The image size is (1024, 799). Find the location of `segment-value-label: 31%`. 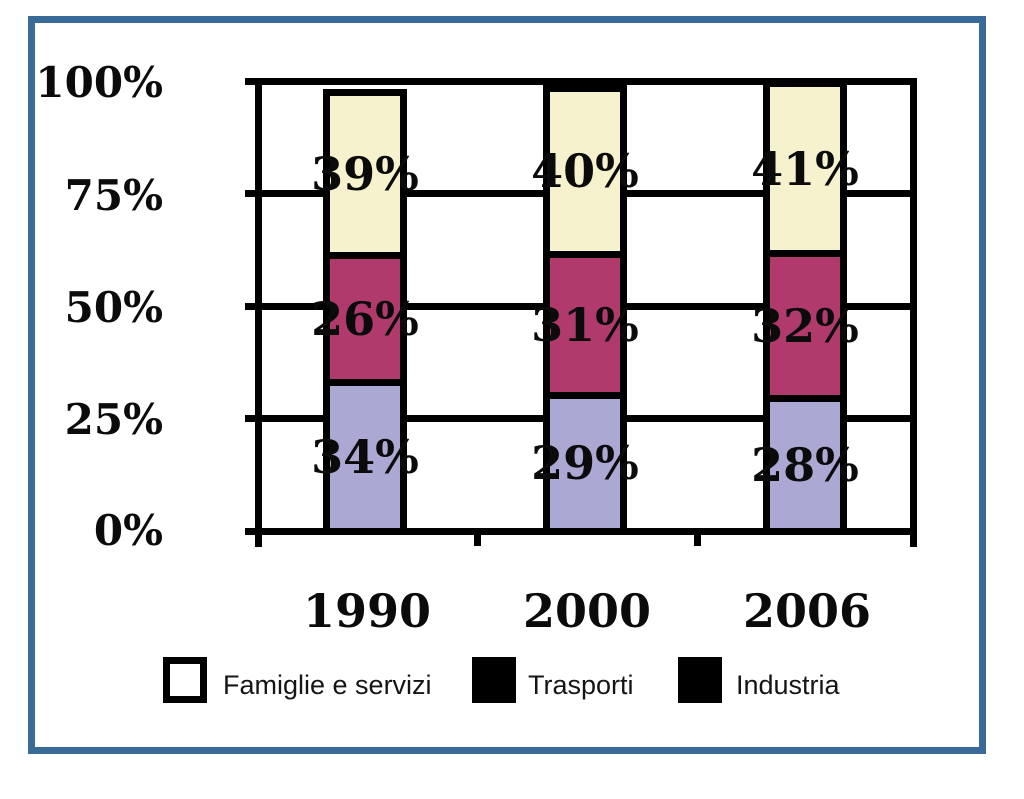

segment-value-label: 31% is located at coordinates (585, 325).